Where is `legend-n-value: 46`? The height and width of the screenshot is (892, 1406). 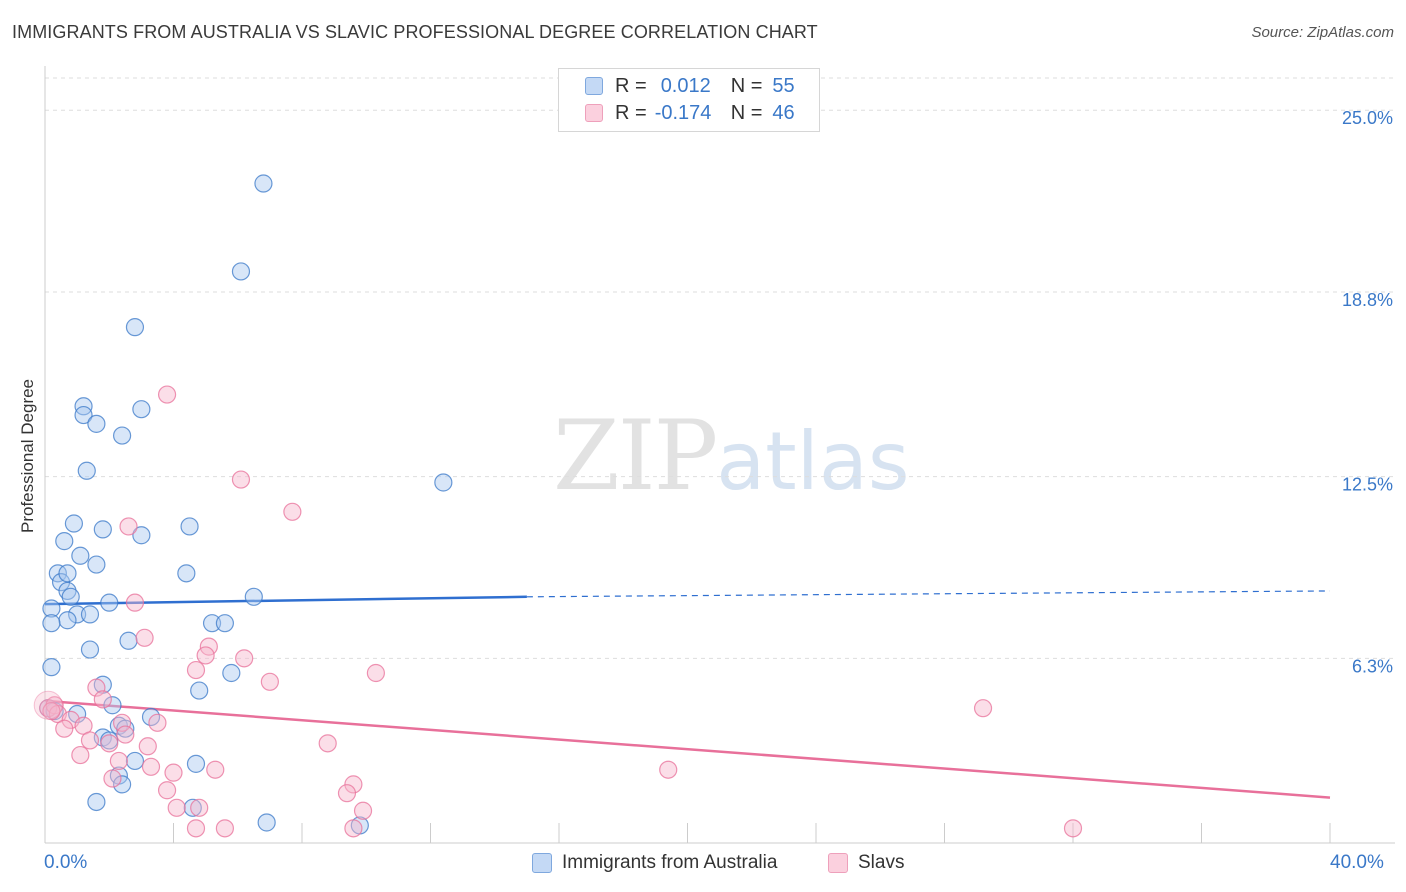 legend-n-value: 46 is located at coordinates (783, 112).